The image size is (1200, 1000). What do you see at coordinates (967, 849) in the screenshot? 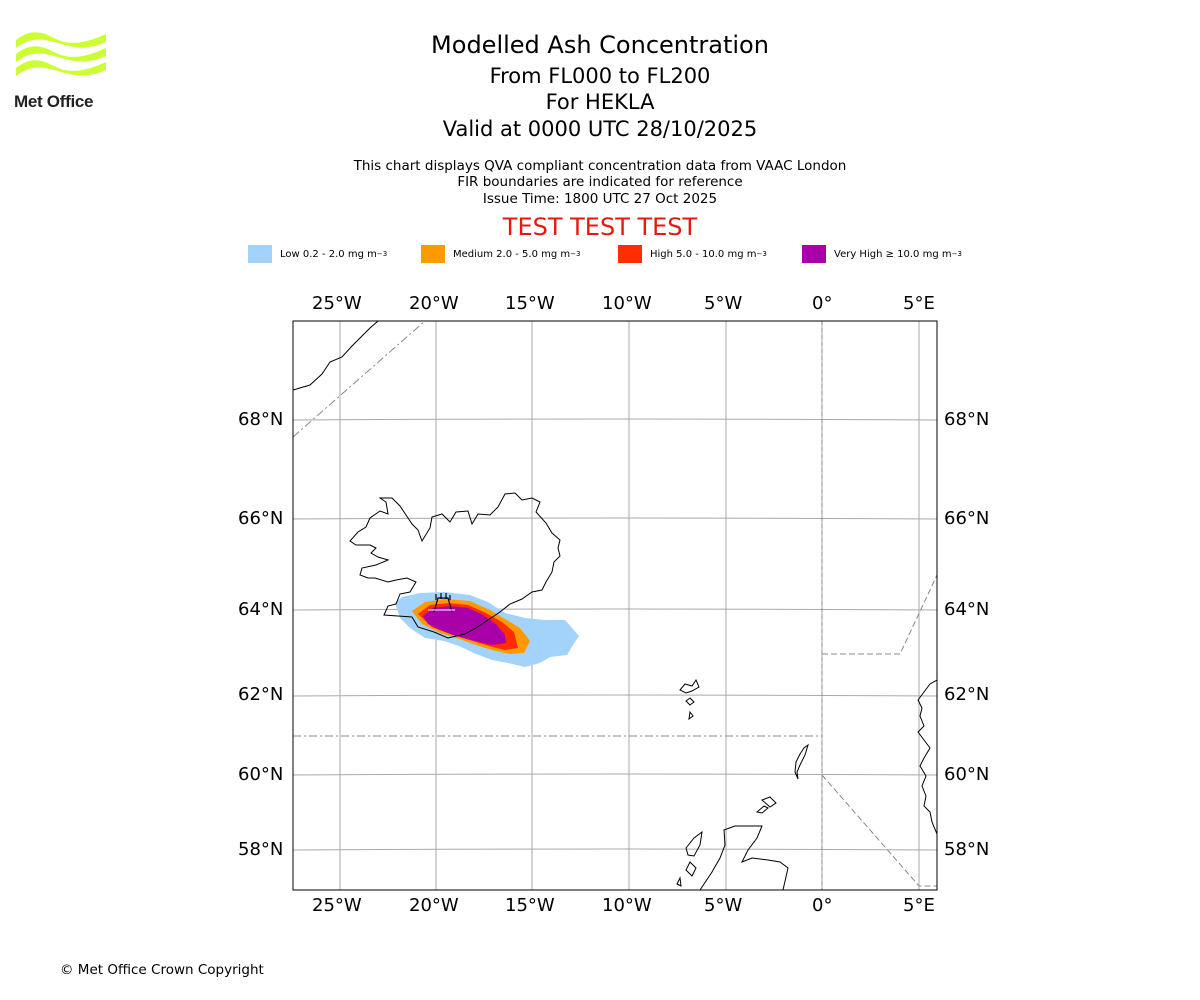
I see `lat-tick-right: 58°N` at bounding box center [967, 849].